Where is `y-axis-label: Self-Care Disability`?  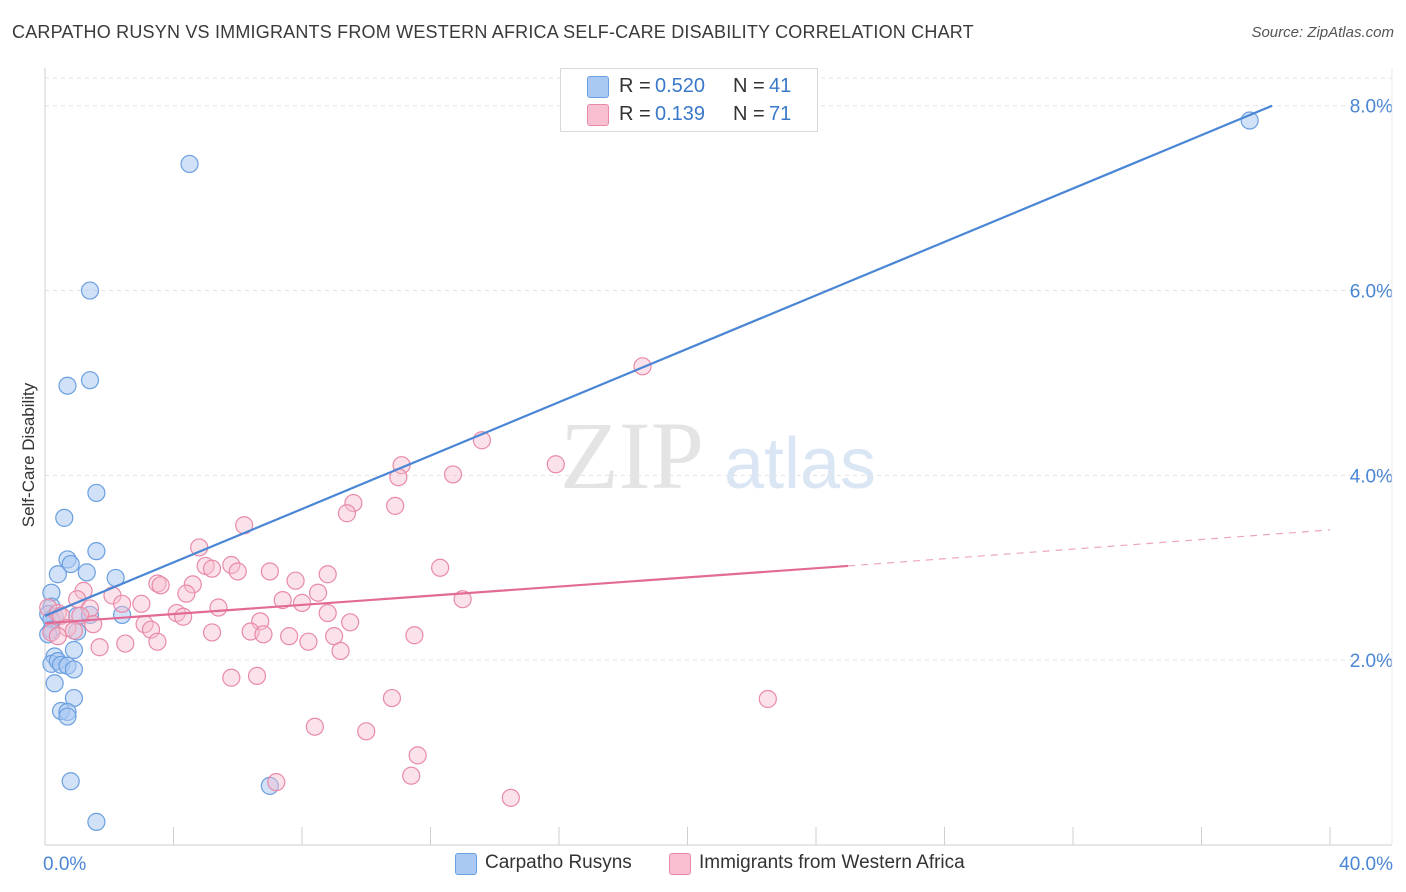 y-axis-label: Self-Care Disability is located at coordinates (28, 454).